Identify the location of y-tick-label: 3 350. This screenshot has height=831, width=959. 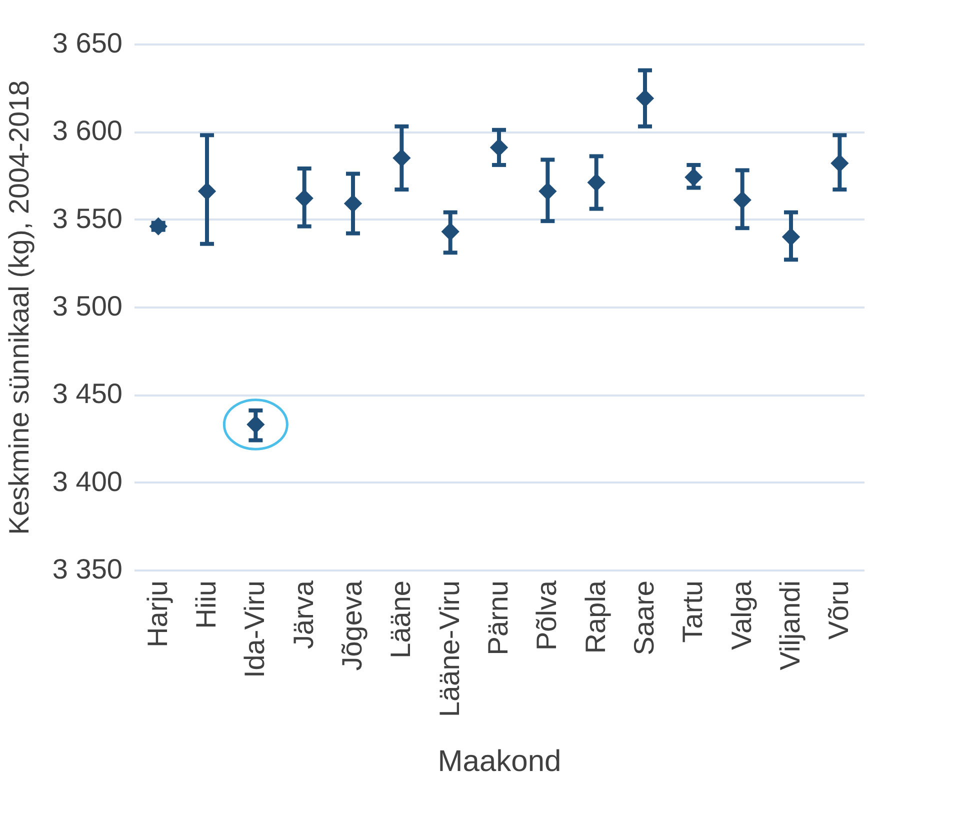
(87, 569).